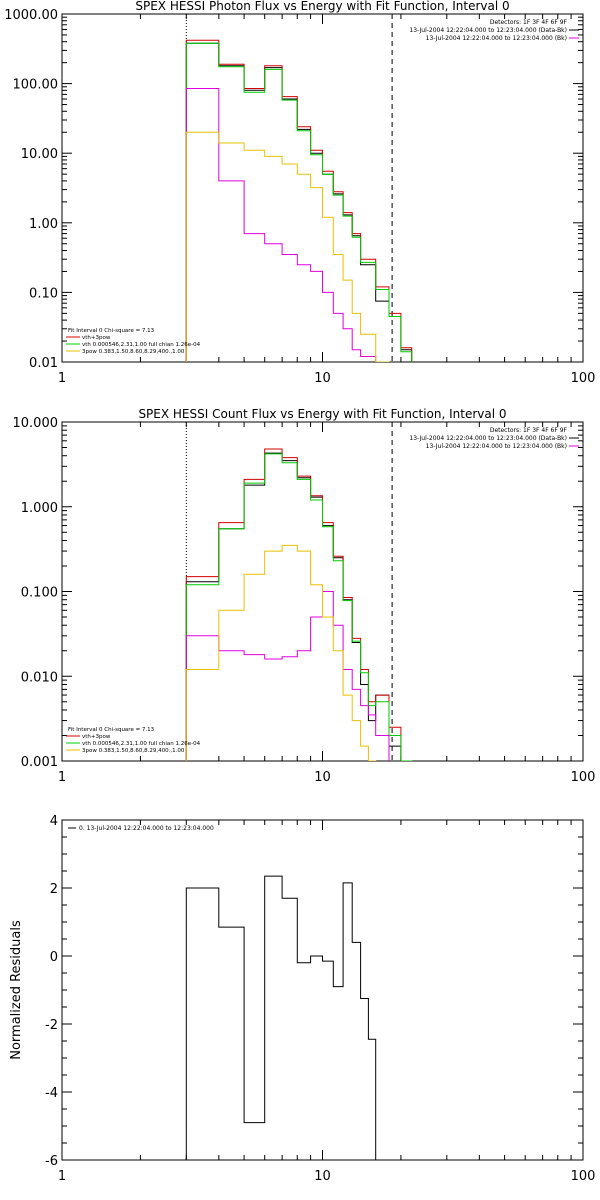  I want to click on y-tick-label: 0, so click(54, 957).